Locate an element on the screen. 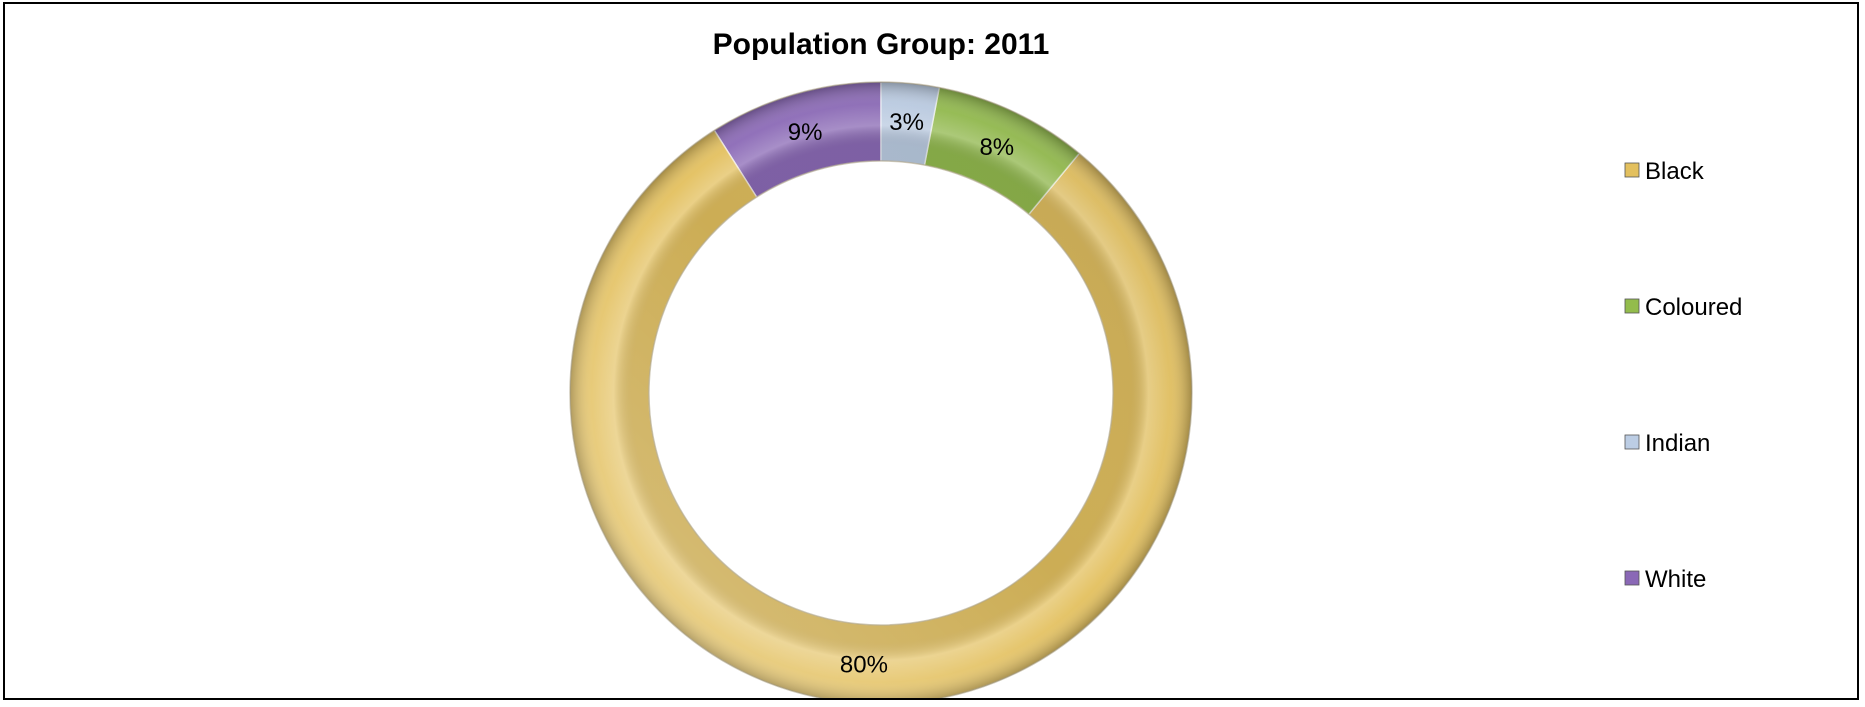 The width and height of the screenshot is (1865, 707). legend-item-indian: Indian is located at coordinates (1667, 443).